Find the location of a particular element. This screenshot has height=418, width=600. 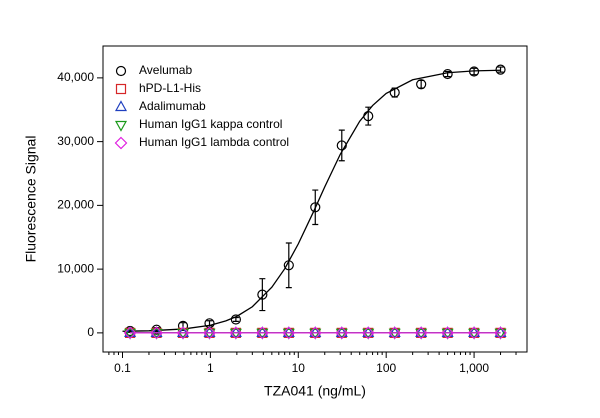

x-tick-label: 1 is located at coordinates (210, 368).